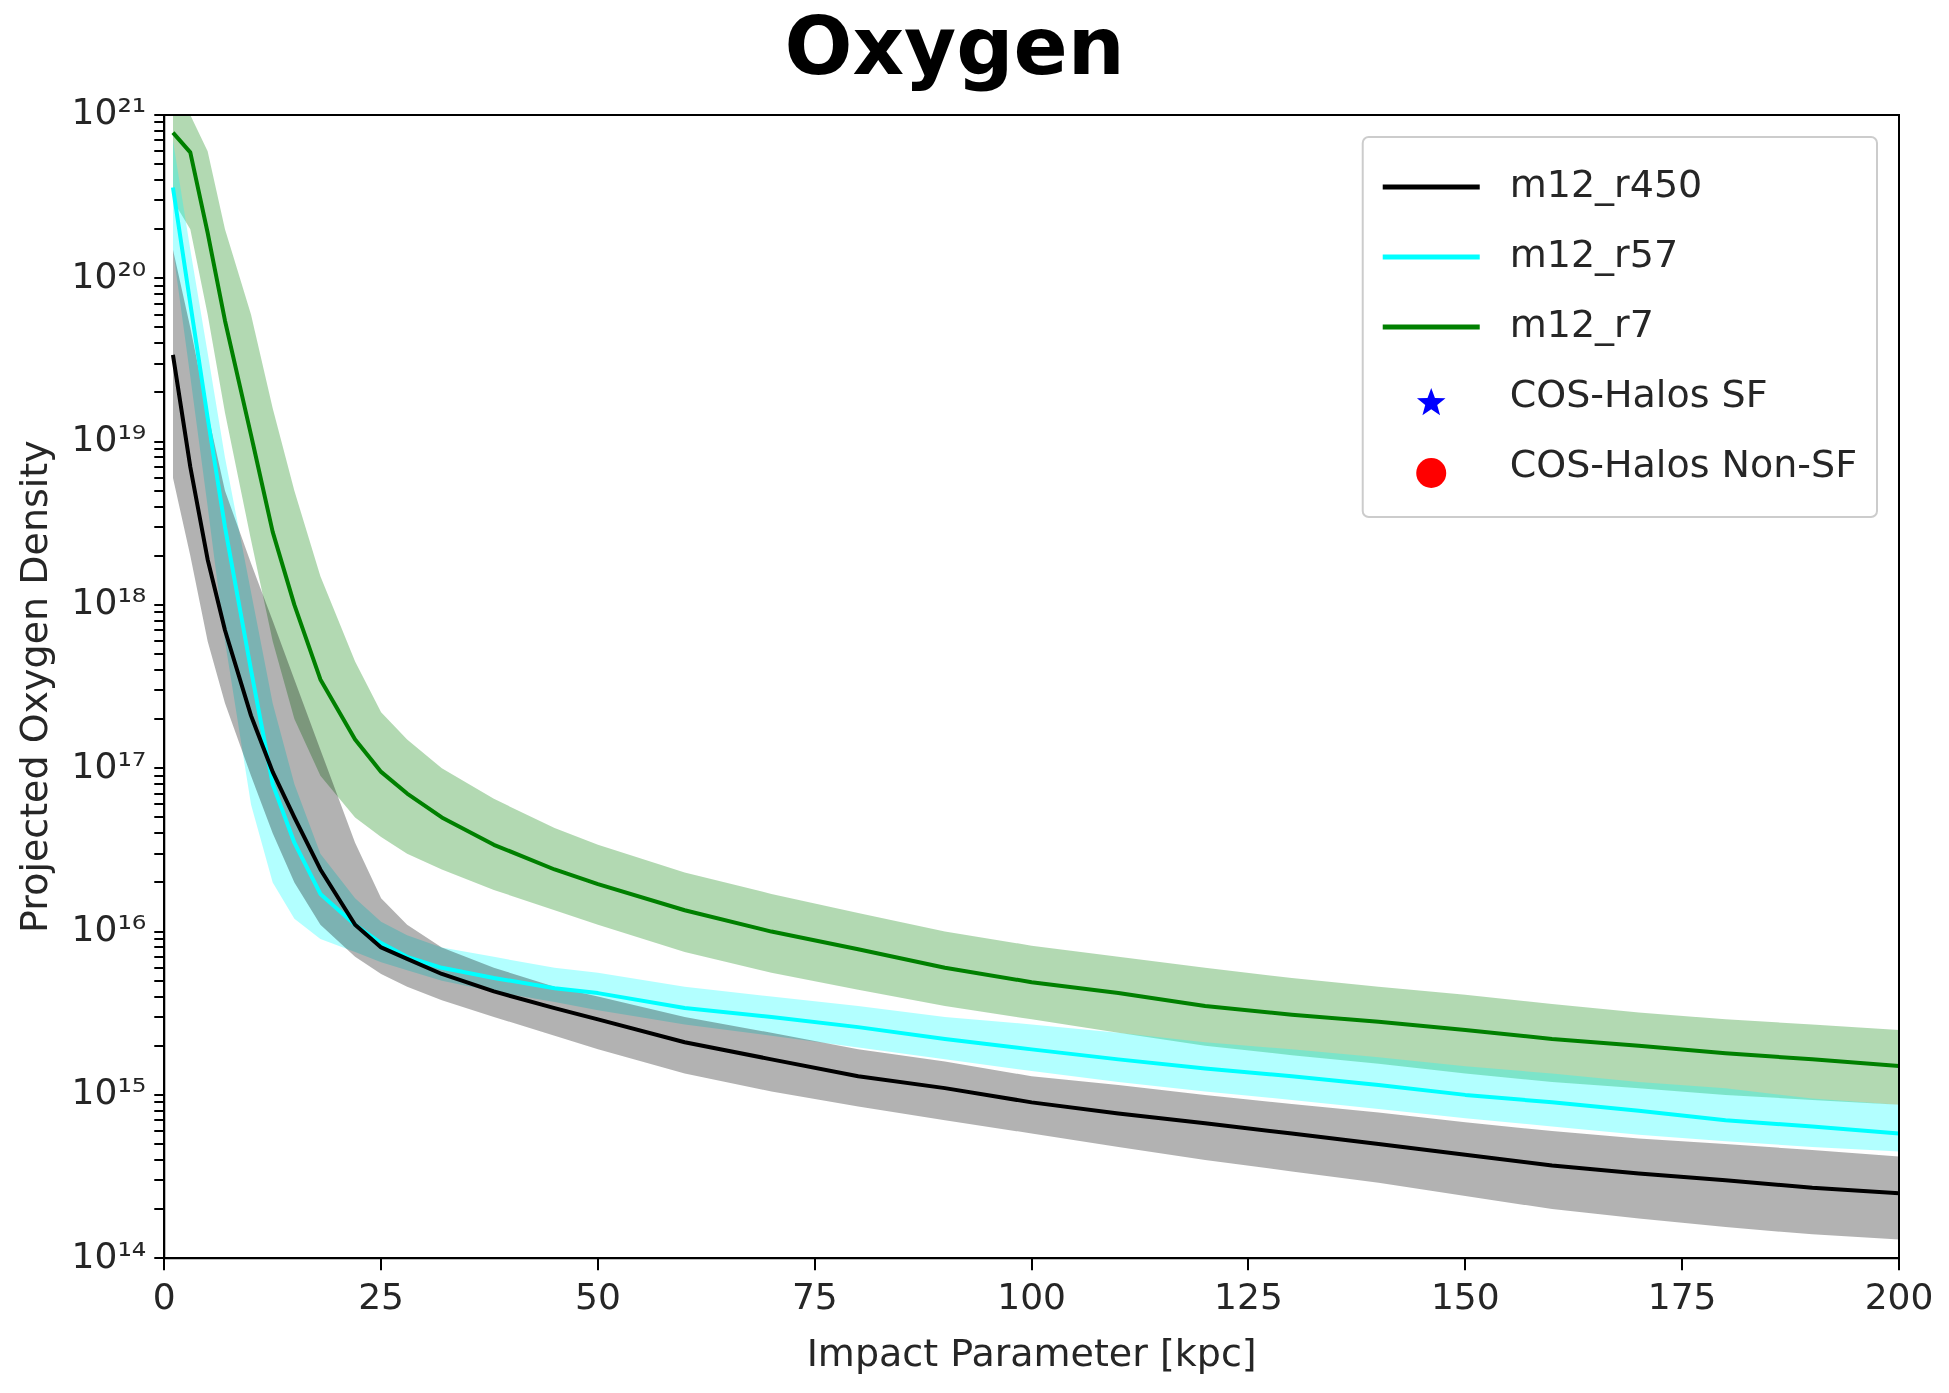 This screenshot has width=1949, height=1393. What do you see at coordinates (598, 1297) in the screenshot?
I see `x-tick-label: 50` at bounding box center [598, 1297].